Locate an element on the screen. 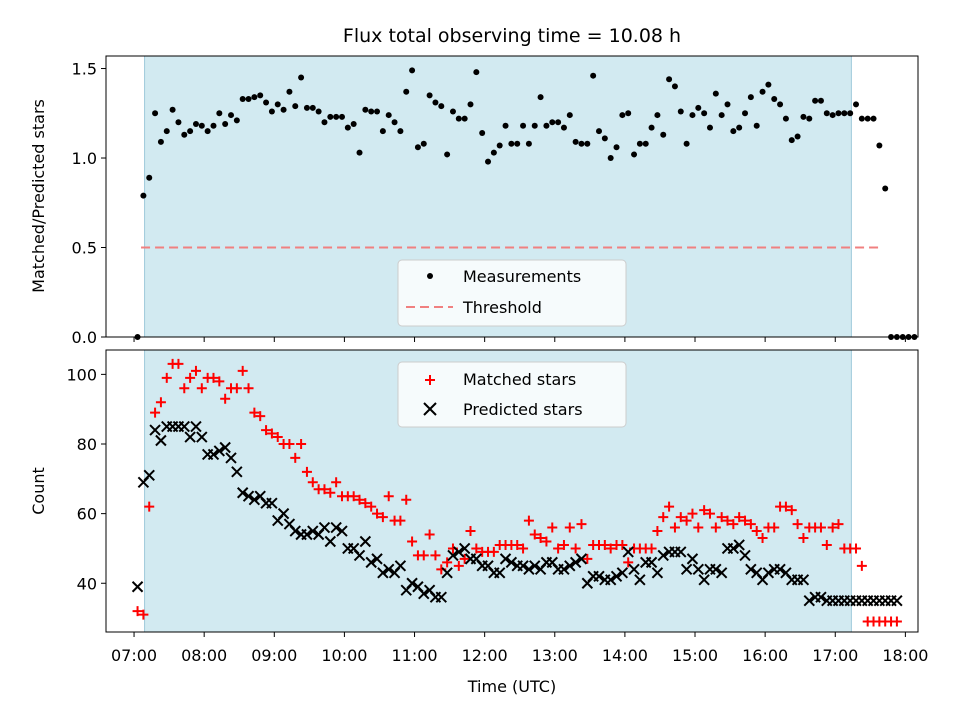 The height and width of the screenshot is (720, 960). x-tick-label: 13:00 is located at coordinates (555, 655).